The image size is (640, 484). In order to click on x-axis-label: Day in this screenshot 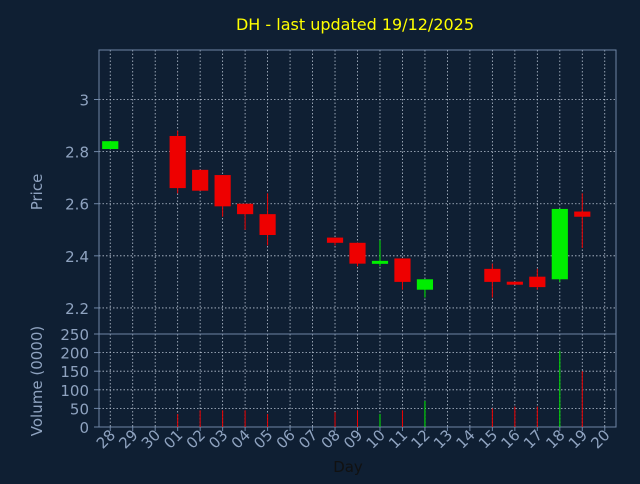, I will do `click(348, 467)`.